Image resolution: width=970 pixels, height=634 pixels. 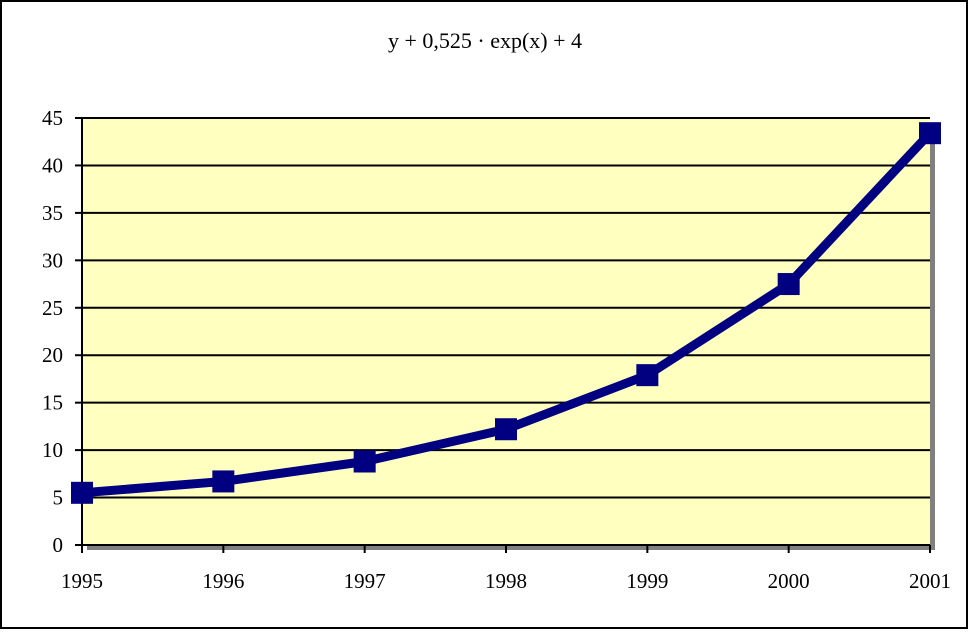 What do you see at coordinates (365, 581) in the screenshot?
I see `x-tick-label: 1997` at bounding box center [365, 581].